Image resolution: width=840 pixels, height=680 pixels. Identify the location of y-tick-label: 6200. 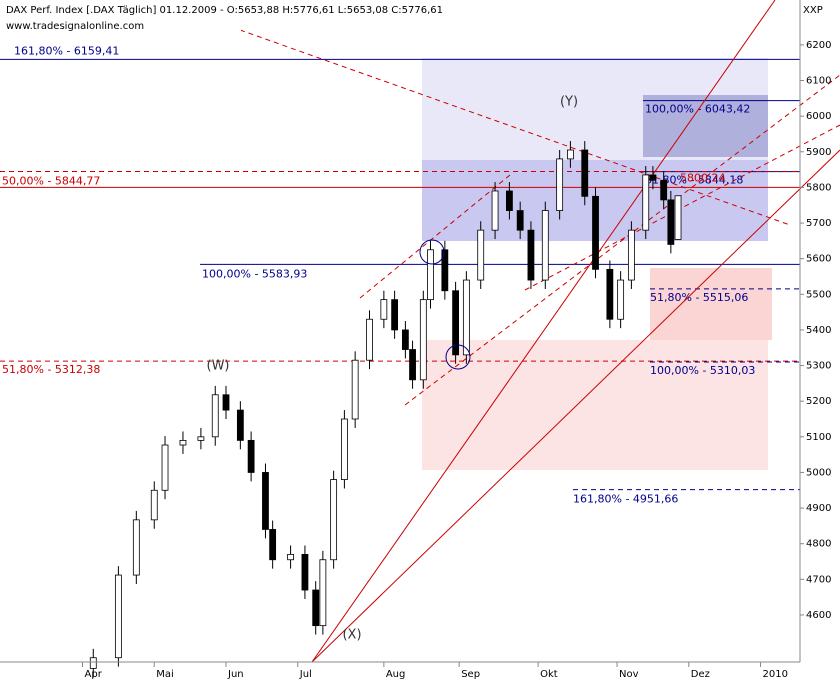
(818, 45).